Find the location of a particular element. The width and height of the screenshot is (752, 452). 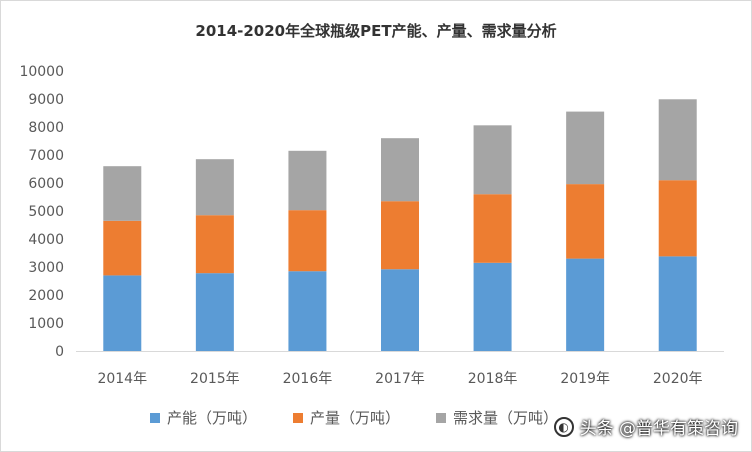

y-tick-label: 4000 is located at coordinates (46, 240).